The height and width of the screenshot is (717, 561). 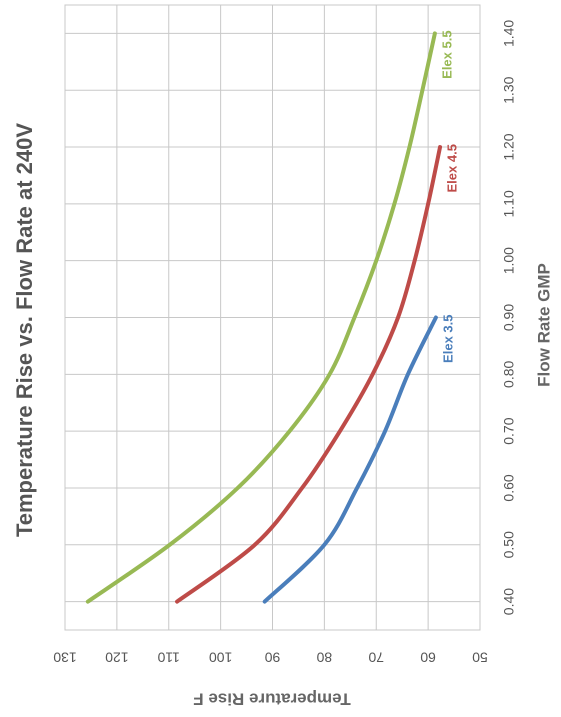 I want to click on series-label: Elex 4.5, so click(x=451, y=168).